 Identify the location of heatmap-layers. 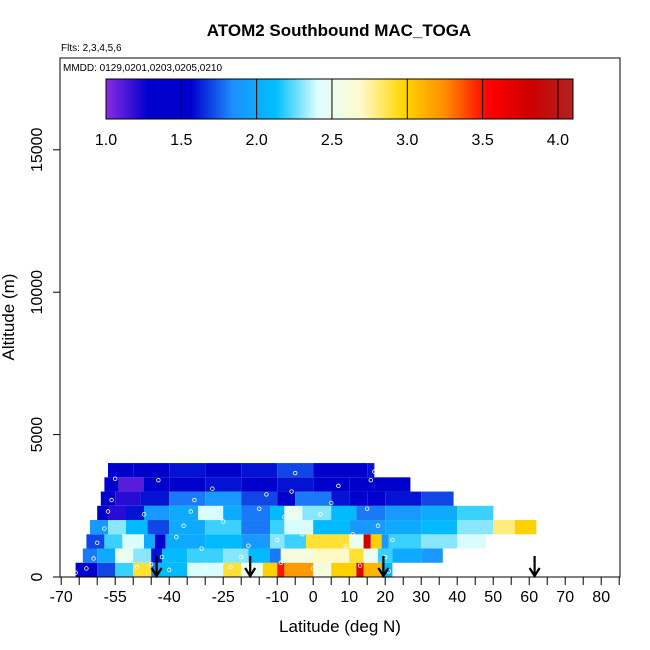
(306, 520).